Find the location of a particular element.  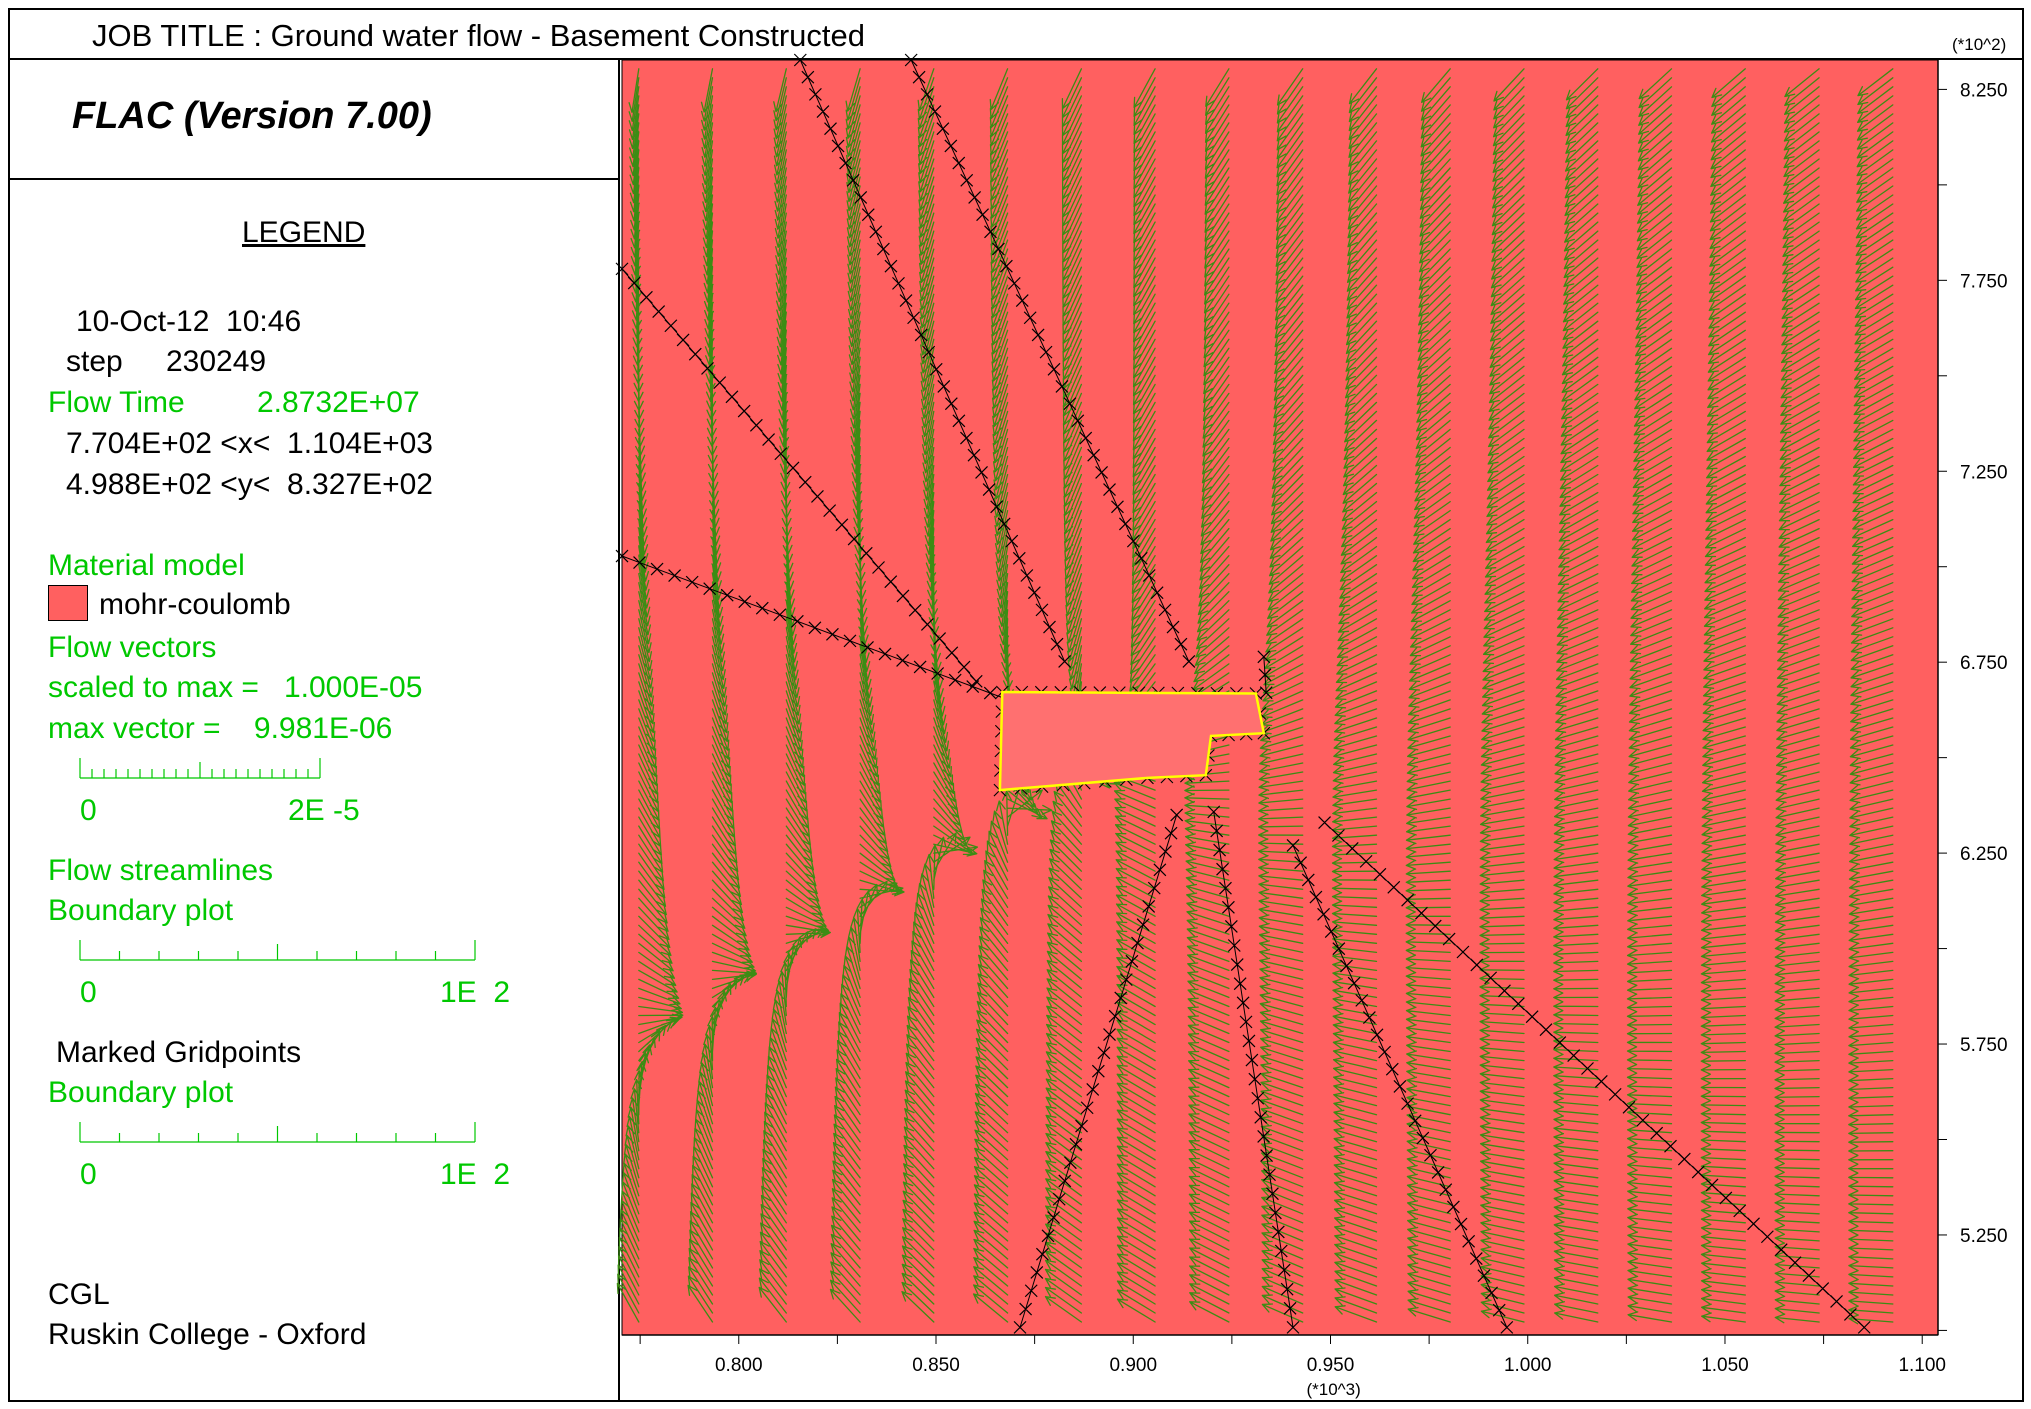

vector-scale-min: 0 is located at coordinates (88, 810).